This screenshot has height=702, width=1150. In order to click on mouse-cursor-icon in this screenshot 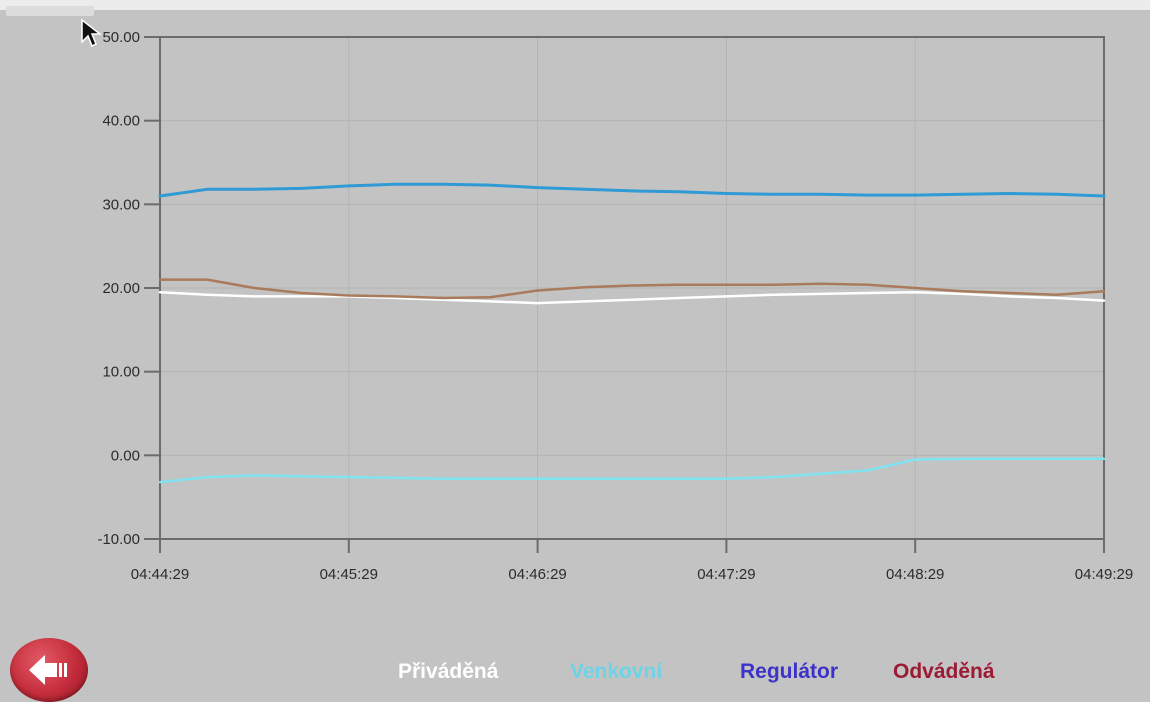, I will do `click(92, 33)`.